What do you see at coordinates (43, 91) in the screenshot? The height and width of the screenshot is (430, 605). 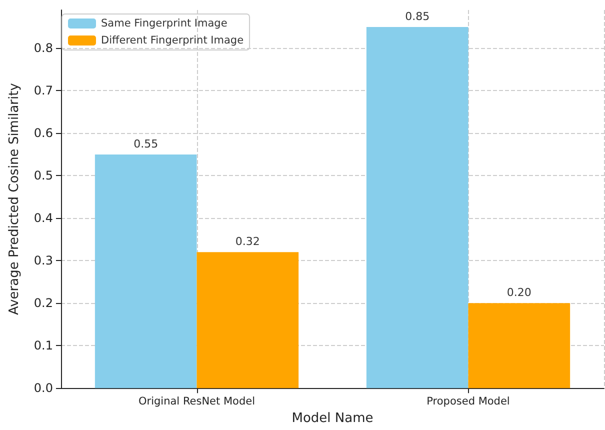 I see `y-tick-label: 0.7` at bounding box center [43, 91].